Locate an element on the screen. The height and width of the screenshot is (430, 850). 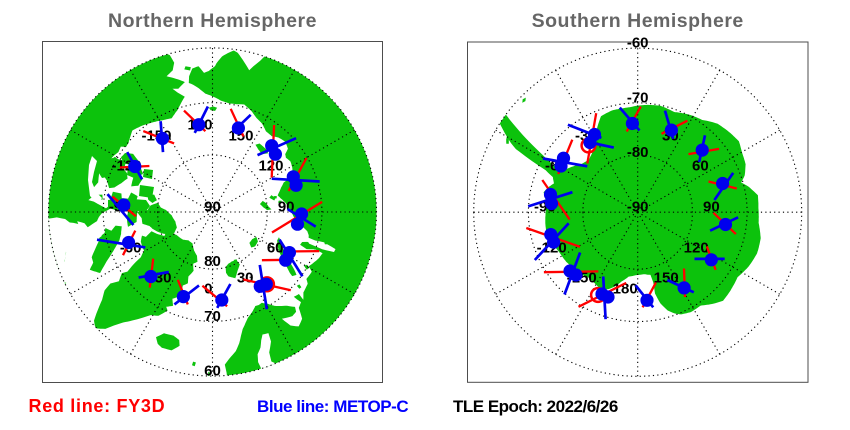
svg-text: -70 is located at coordinates (638, 97).